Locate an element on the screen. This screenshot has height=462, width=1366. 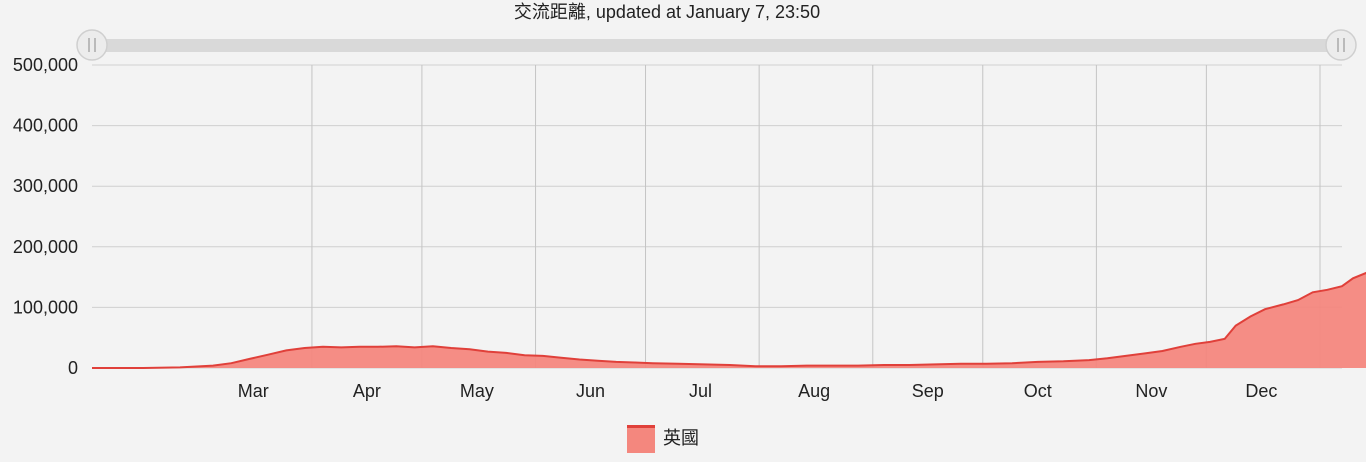
chart-title: 交流距離, updated at January 7, 23:50 is located at coordinates (667, 12).